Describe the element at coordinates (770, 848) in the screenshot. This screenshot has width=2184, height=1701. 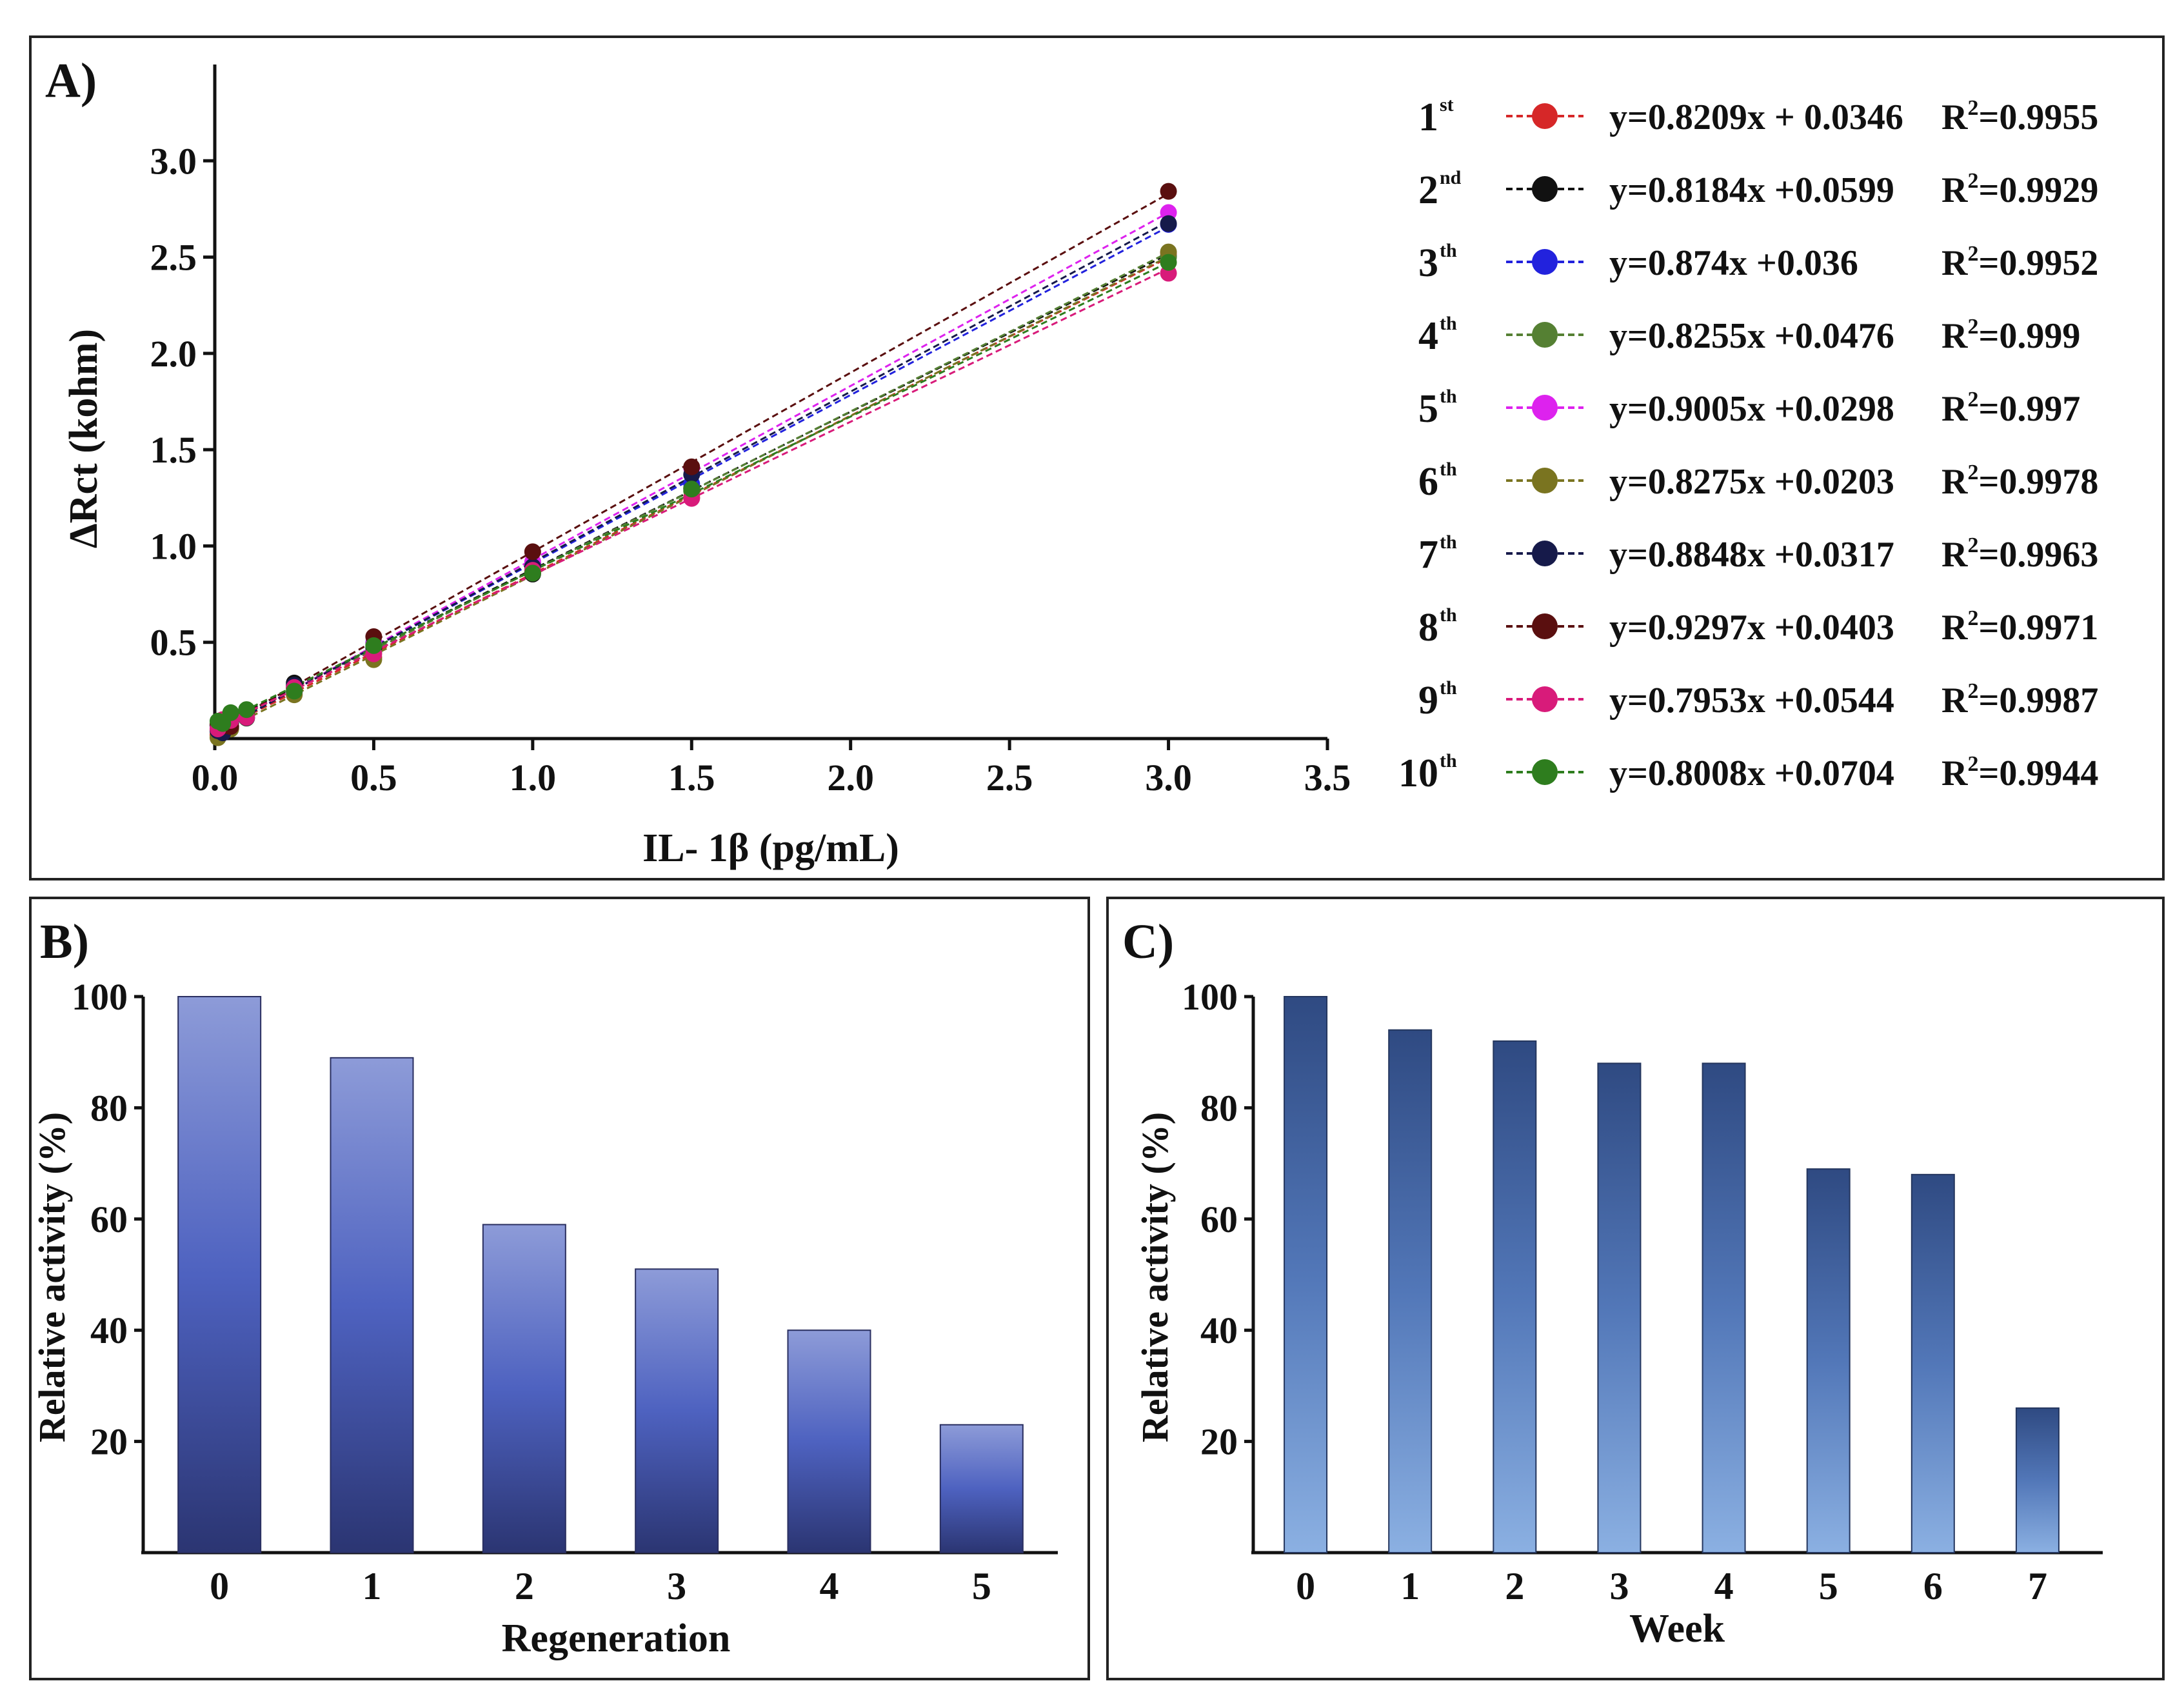
I see `panel-a-x-axis-title: IL- 1β (pg/mL)` at that location.